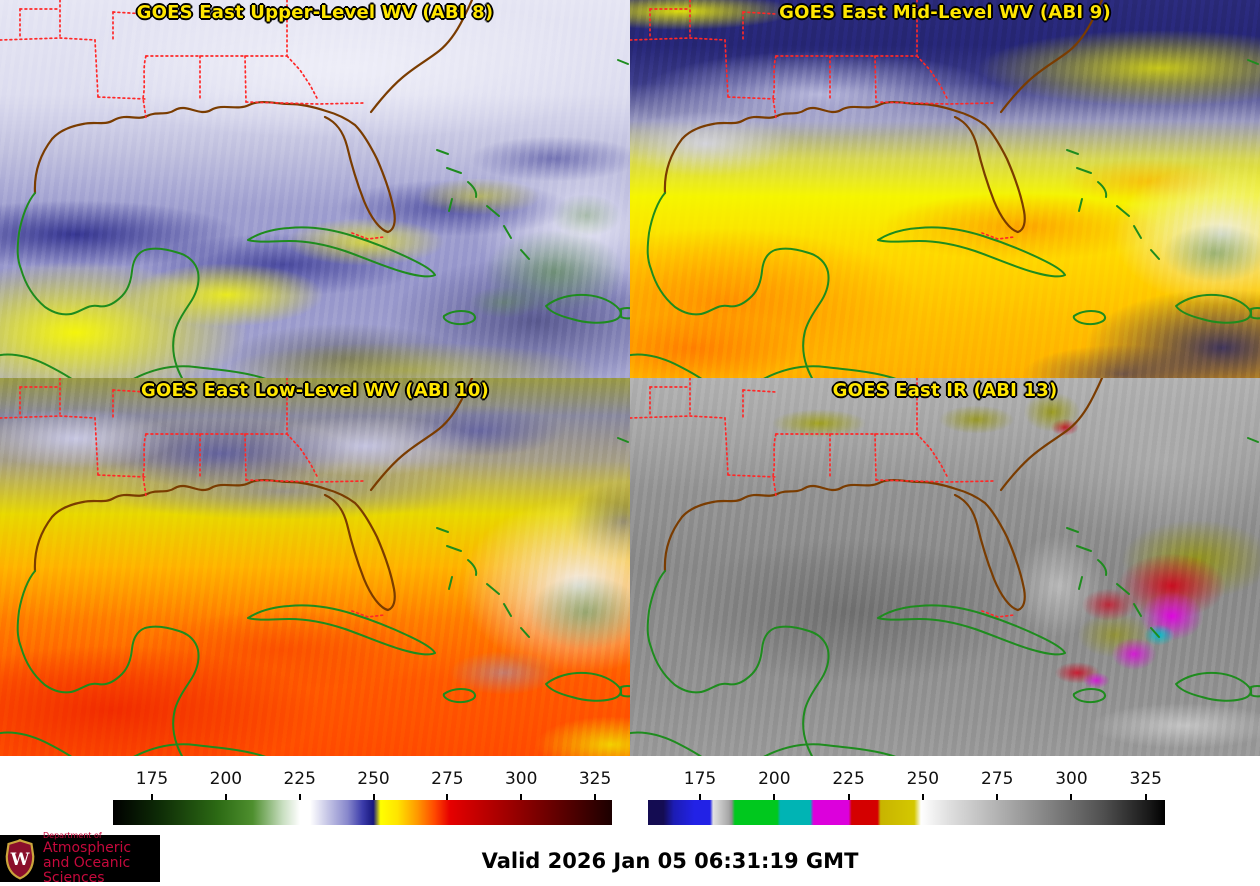 This screenshot has width=1260, height=886. What do you see at coordinates (945, 12) in the screenshot?
I see `panel-title: GOES East Mid-Level WV (ABI 9)` at bounding box center [945, 12].